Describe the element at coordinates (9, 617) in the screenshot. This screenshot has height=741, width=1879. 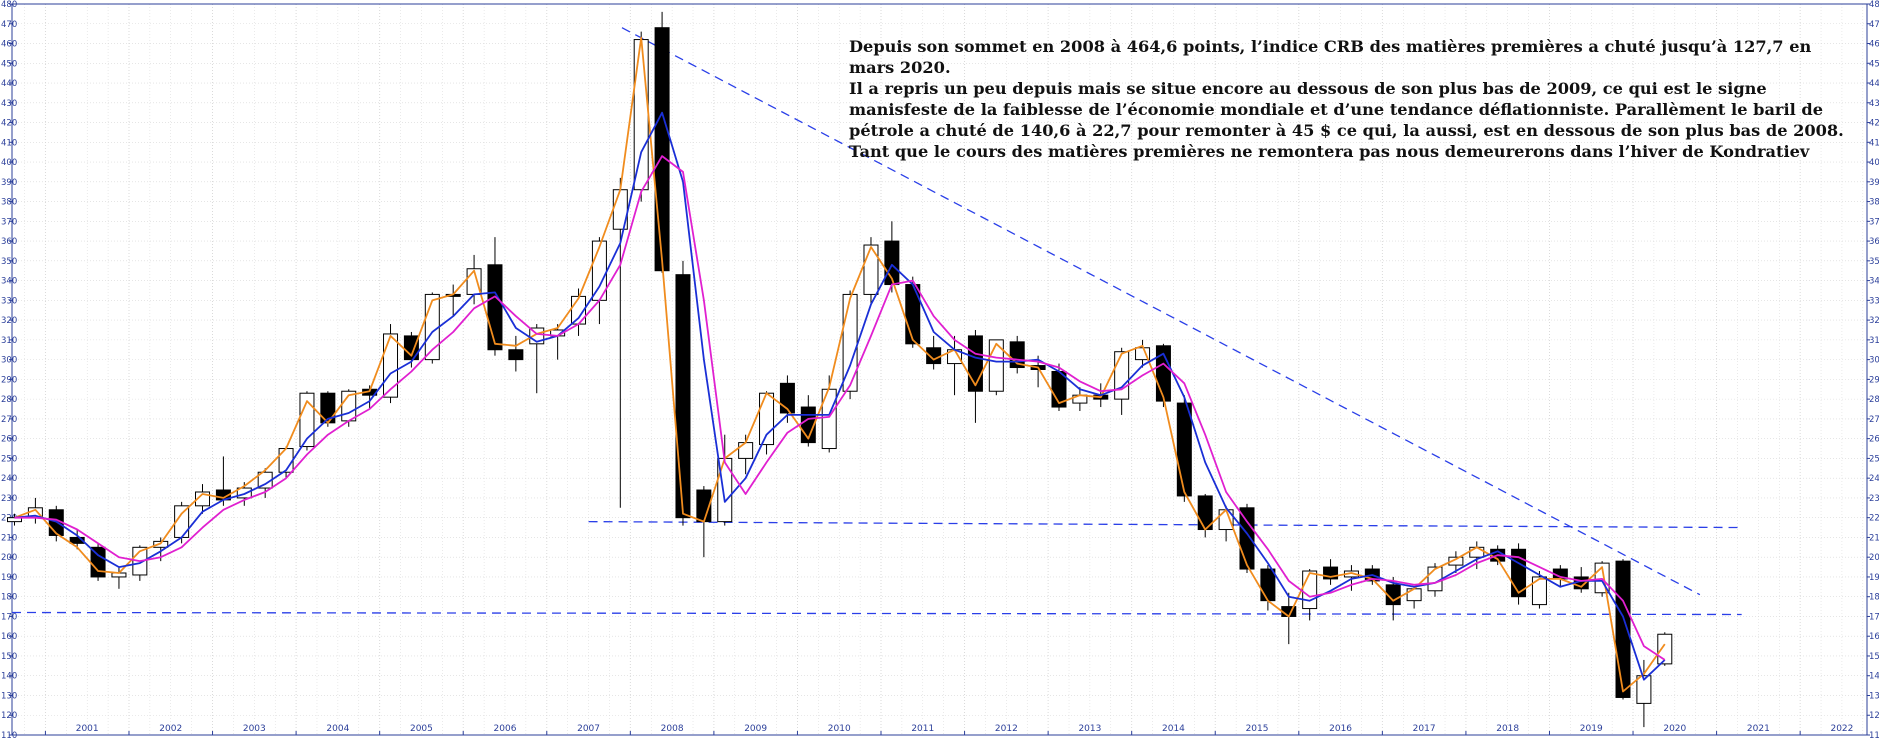
I see `y-tick-label: 170` at that location.